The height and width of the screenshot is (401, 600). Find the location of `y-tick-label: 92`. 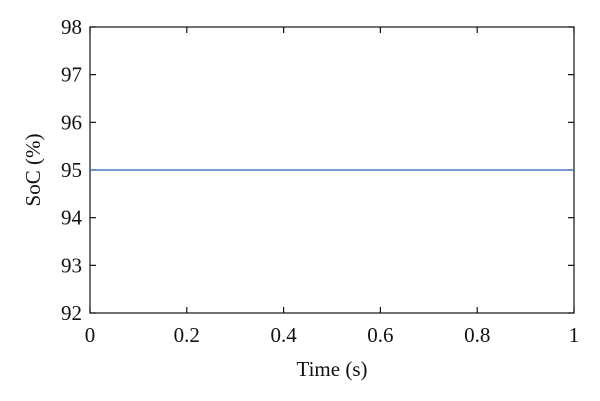

y-tick-label: 92 is located at coordinates (71, 313).